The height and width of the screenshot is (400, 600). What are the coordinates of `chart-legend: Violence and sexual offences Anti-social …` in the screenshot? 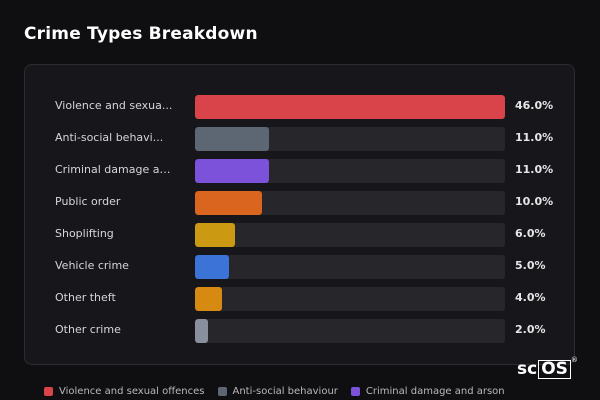 It's located at (281, 391).